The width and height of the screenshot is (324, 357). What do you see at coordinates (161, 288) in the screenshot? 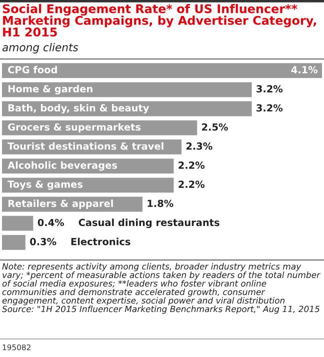
I see `text: Note: represents activity among clients, broader industry metrics may vary; *percent of measurable actions taken by readers of the total number of social media exposures; **leaders who foster vibrant online communities and demonstrate accelerated growth, consumer engagement, content expertise, social power and viral distribution Source: "1H 2015 Influencer Marketing Benchmarks Report," Aug 11, 2015` at bounding box center [161, 288].